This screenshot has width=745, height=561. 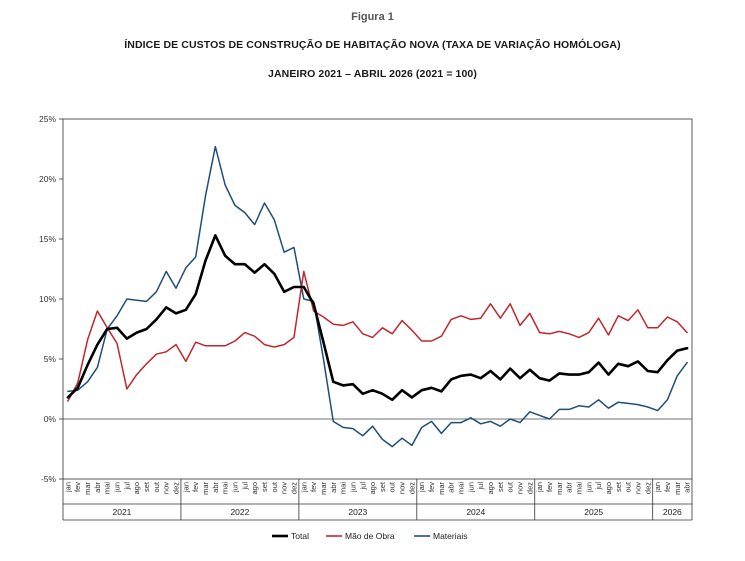 I want to click on y-tick-label: 5%, so click(x=50, y=359).